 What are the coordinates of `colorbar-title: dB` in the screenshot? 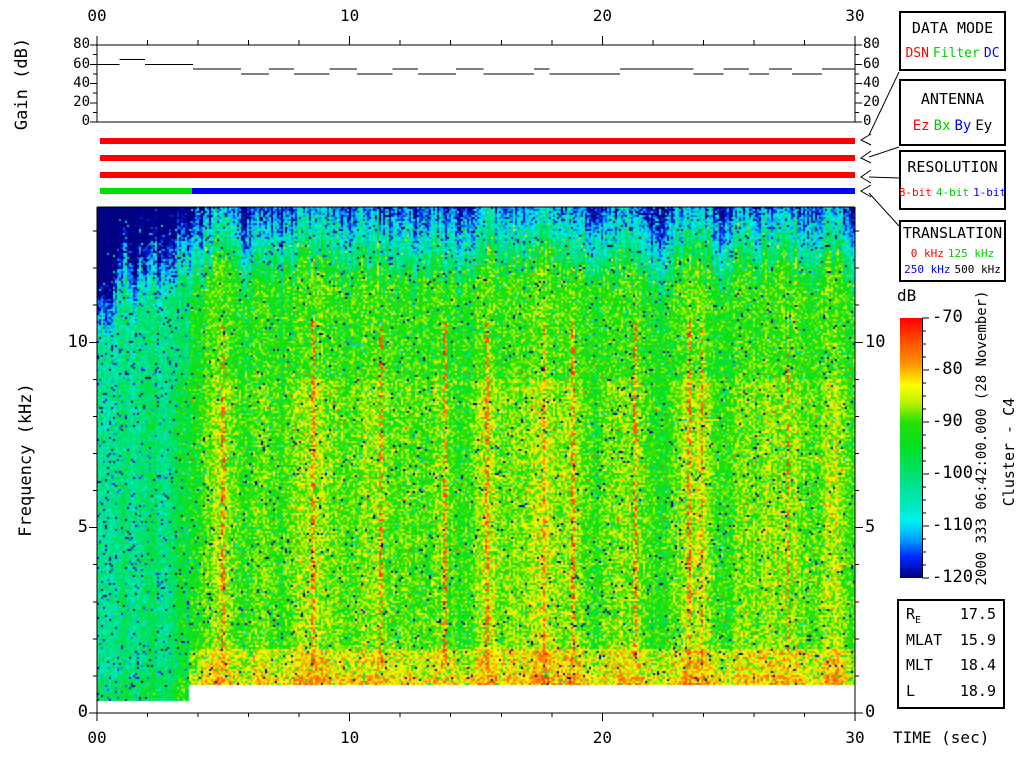 It's located at (907, 295).